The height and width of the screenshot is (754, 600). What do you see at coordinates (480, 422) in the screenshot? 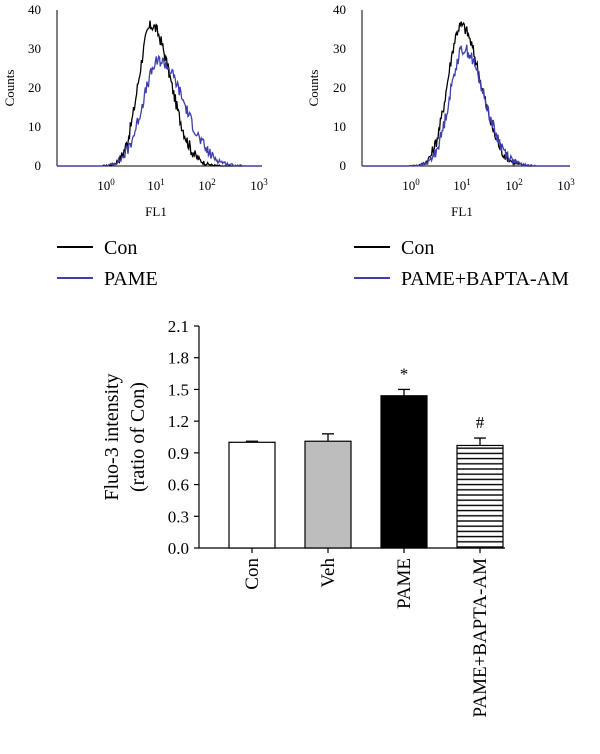
I see `significance-marker: #` at bounding box center [480, 422].